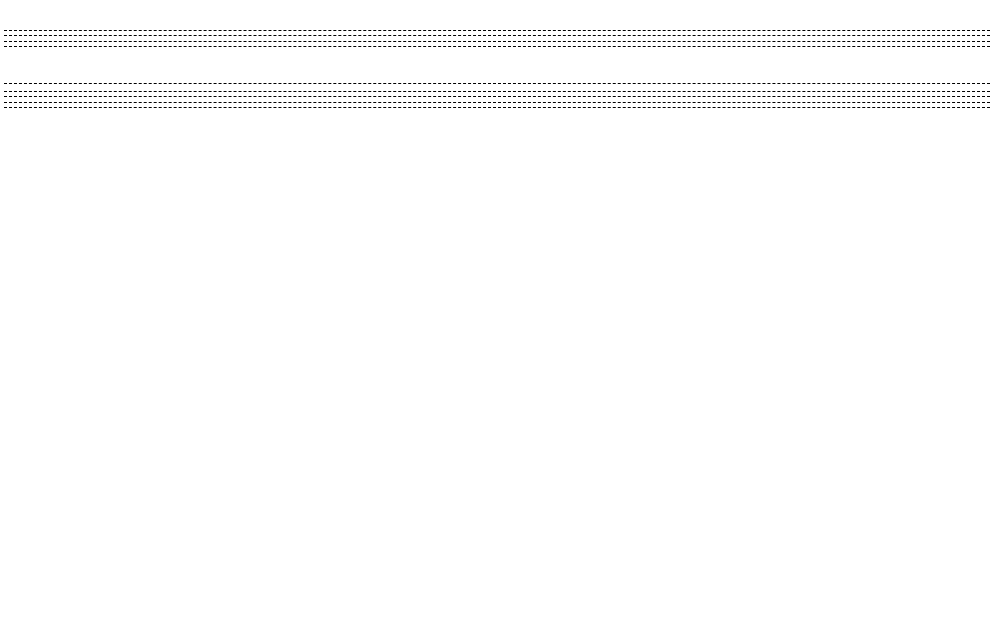 This screenshot has height=619, width=1002. I want to click on coef-table-header, so click(497, 62).